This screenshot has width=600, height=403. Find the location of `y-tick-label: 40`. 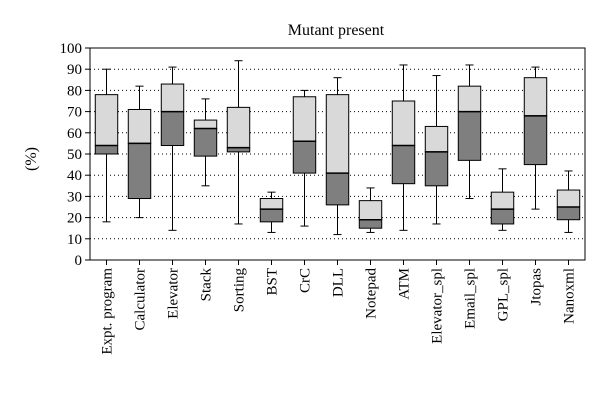

y-tick-label: 40 is located at coordinates (74, 176).